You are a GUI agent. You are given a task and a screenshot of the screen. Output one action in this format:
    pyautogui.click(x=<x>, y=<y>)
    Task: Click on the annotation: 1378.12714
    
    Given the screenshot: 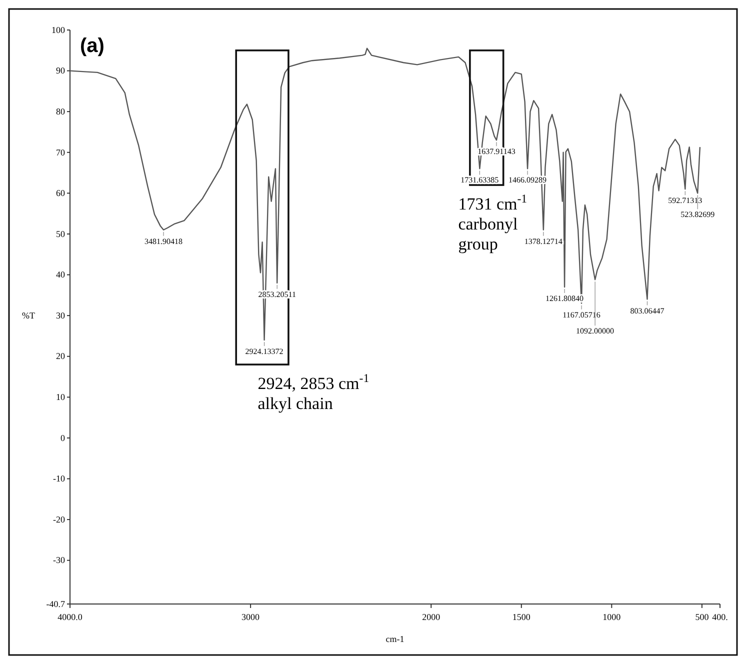 What is the action you would take?
    pyautogui.click(x=543, y=241)
    